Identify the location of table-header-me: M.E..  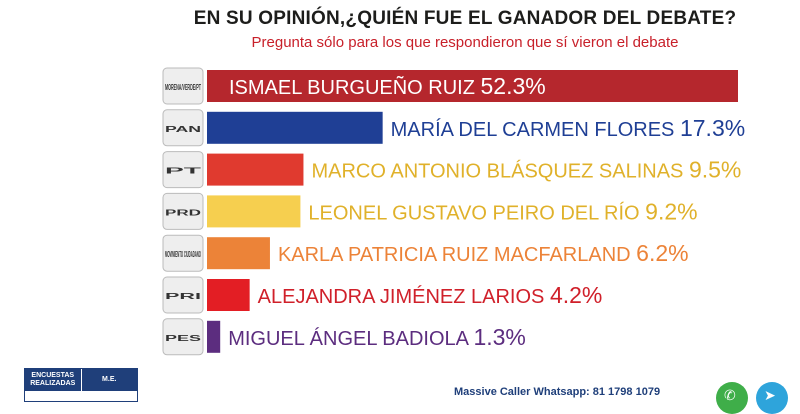
(108, 380).